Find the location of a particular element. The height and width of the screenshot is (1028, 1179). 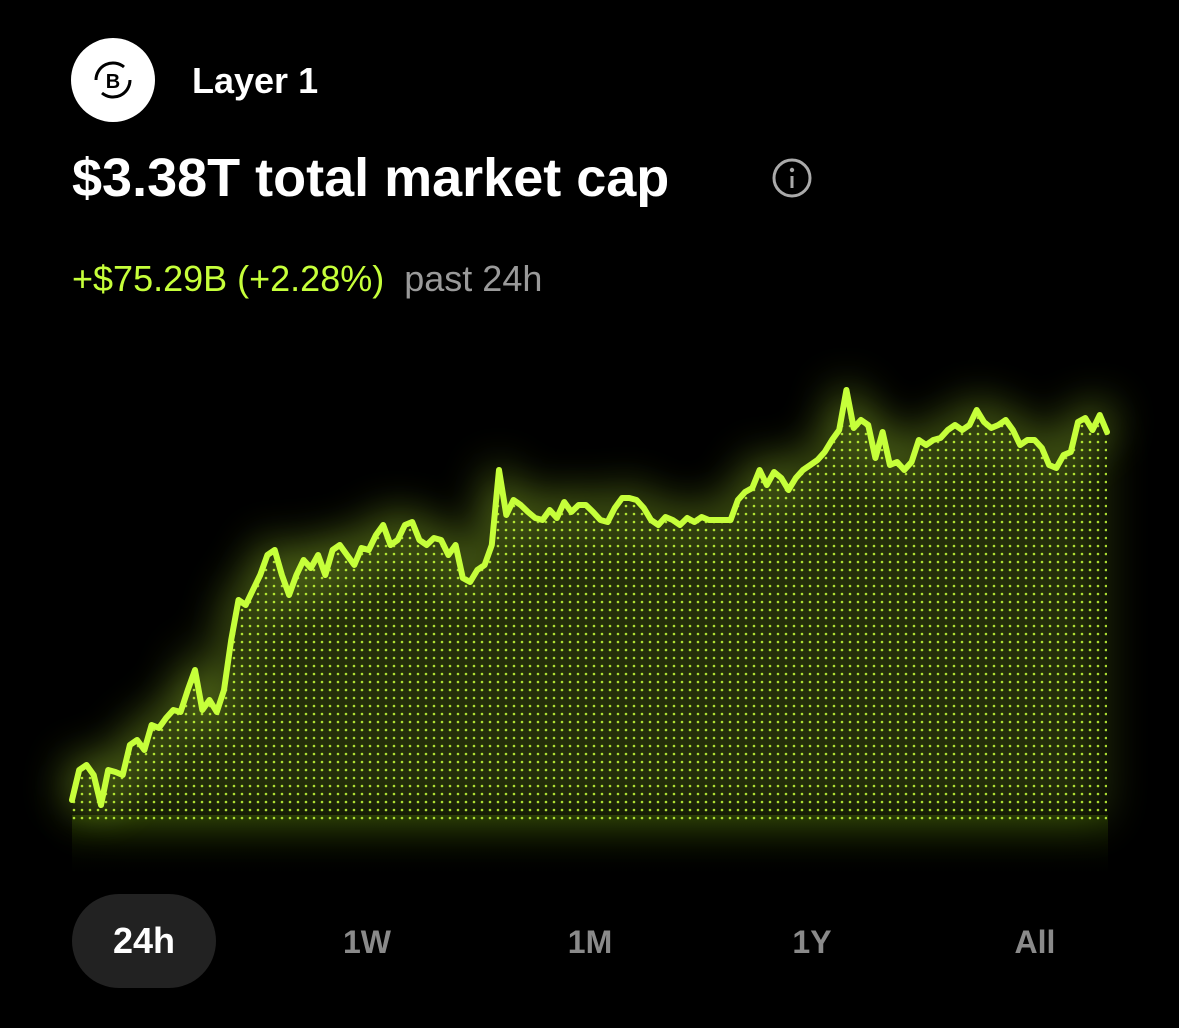

change-period: past 24h is located at coordinates (473, 278).